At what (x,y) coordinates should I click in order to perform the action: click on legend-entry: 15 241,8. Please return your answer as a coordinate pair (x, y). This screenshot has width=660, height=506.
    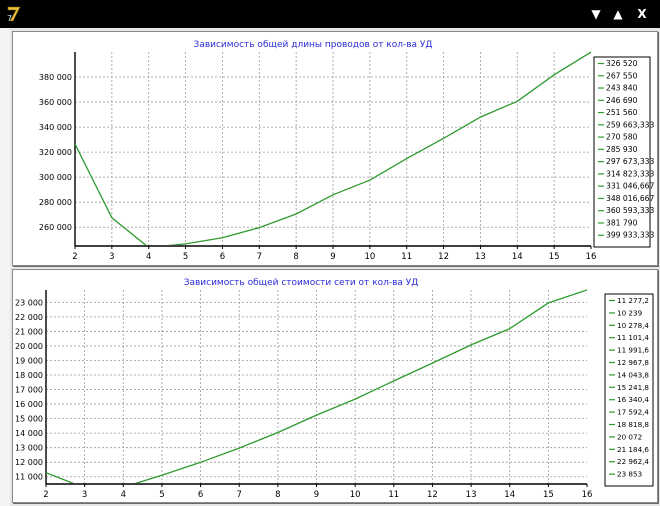
    Looking at the image, I should click on (633, 387).